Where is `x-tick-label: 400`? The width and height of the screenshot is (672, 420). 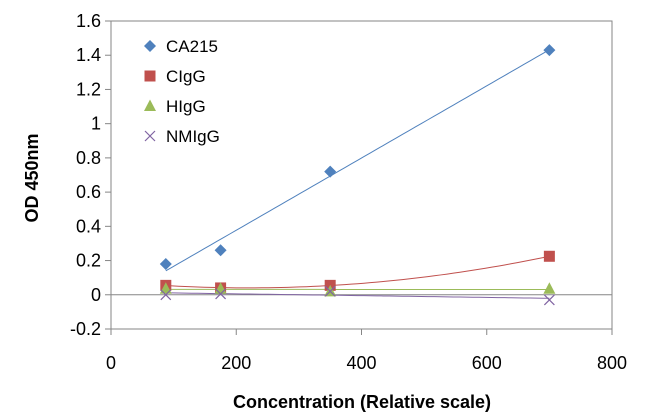
x-tick-label: 400 is located at coordinates (361, 363).